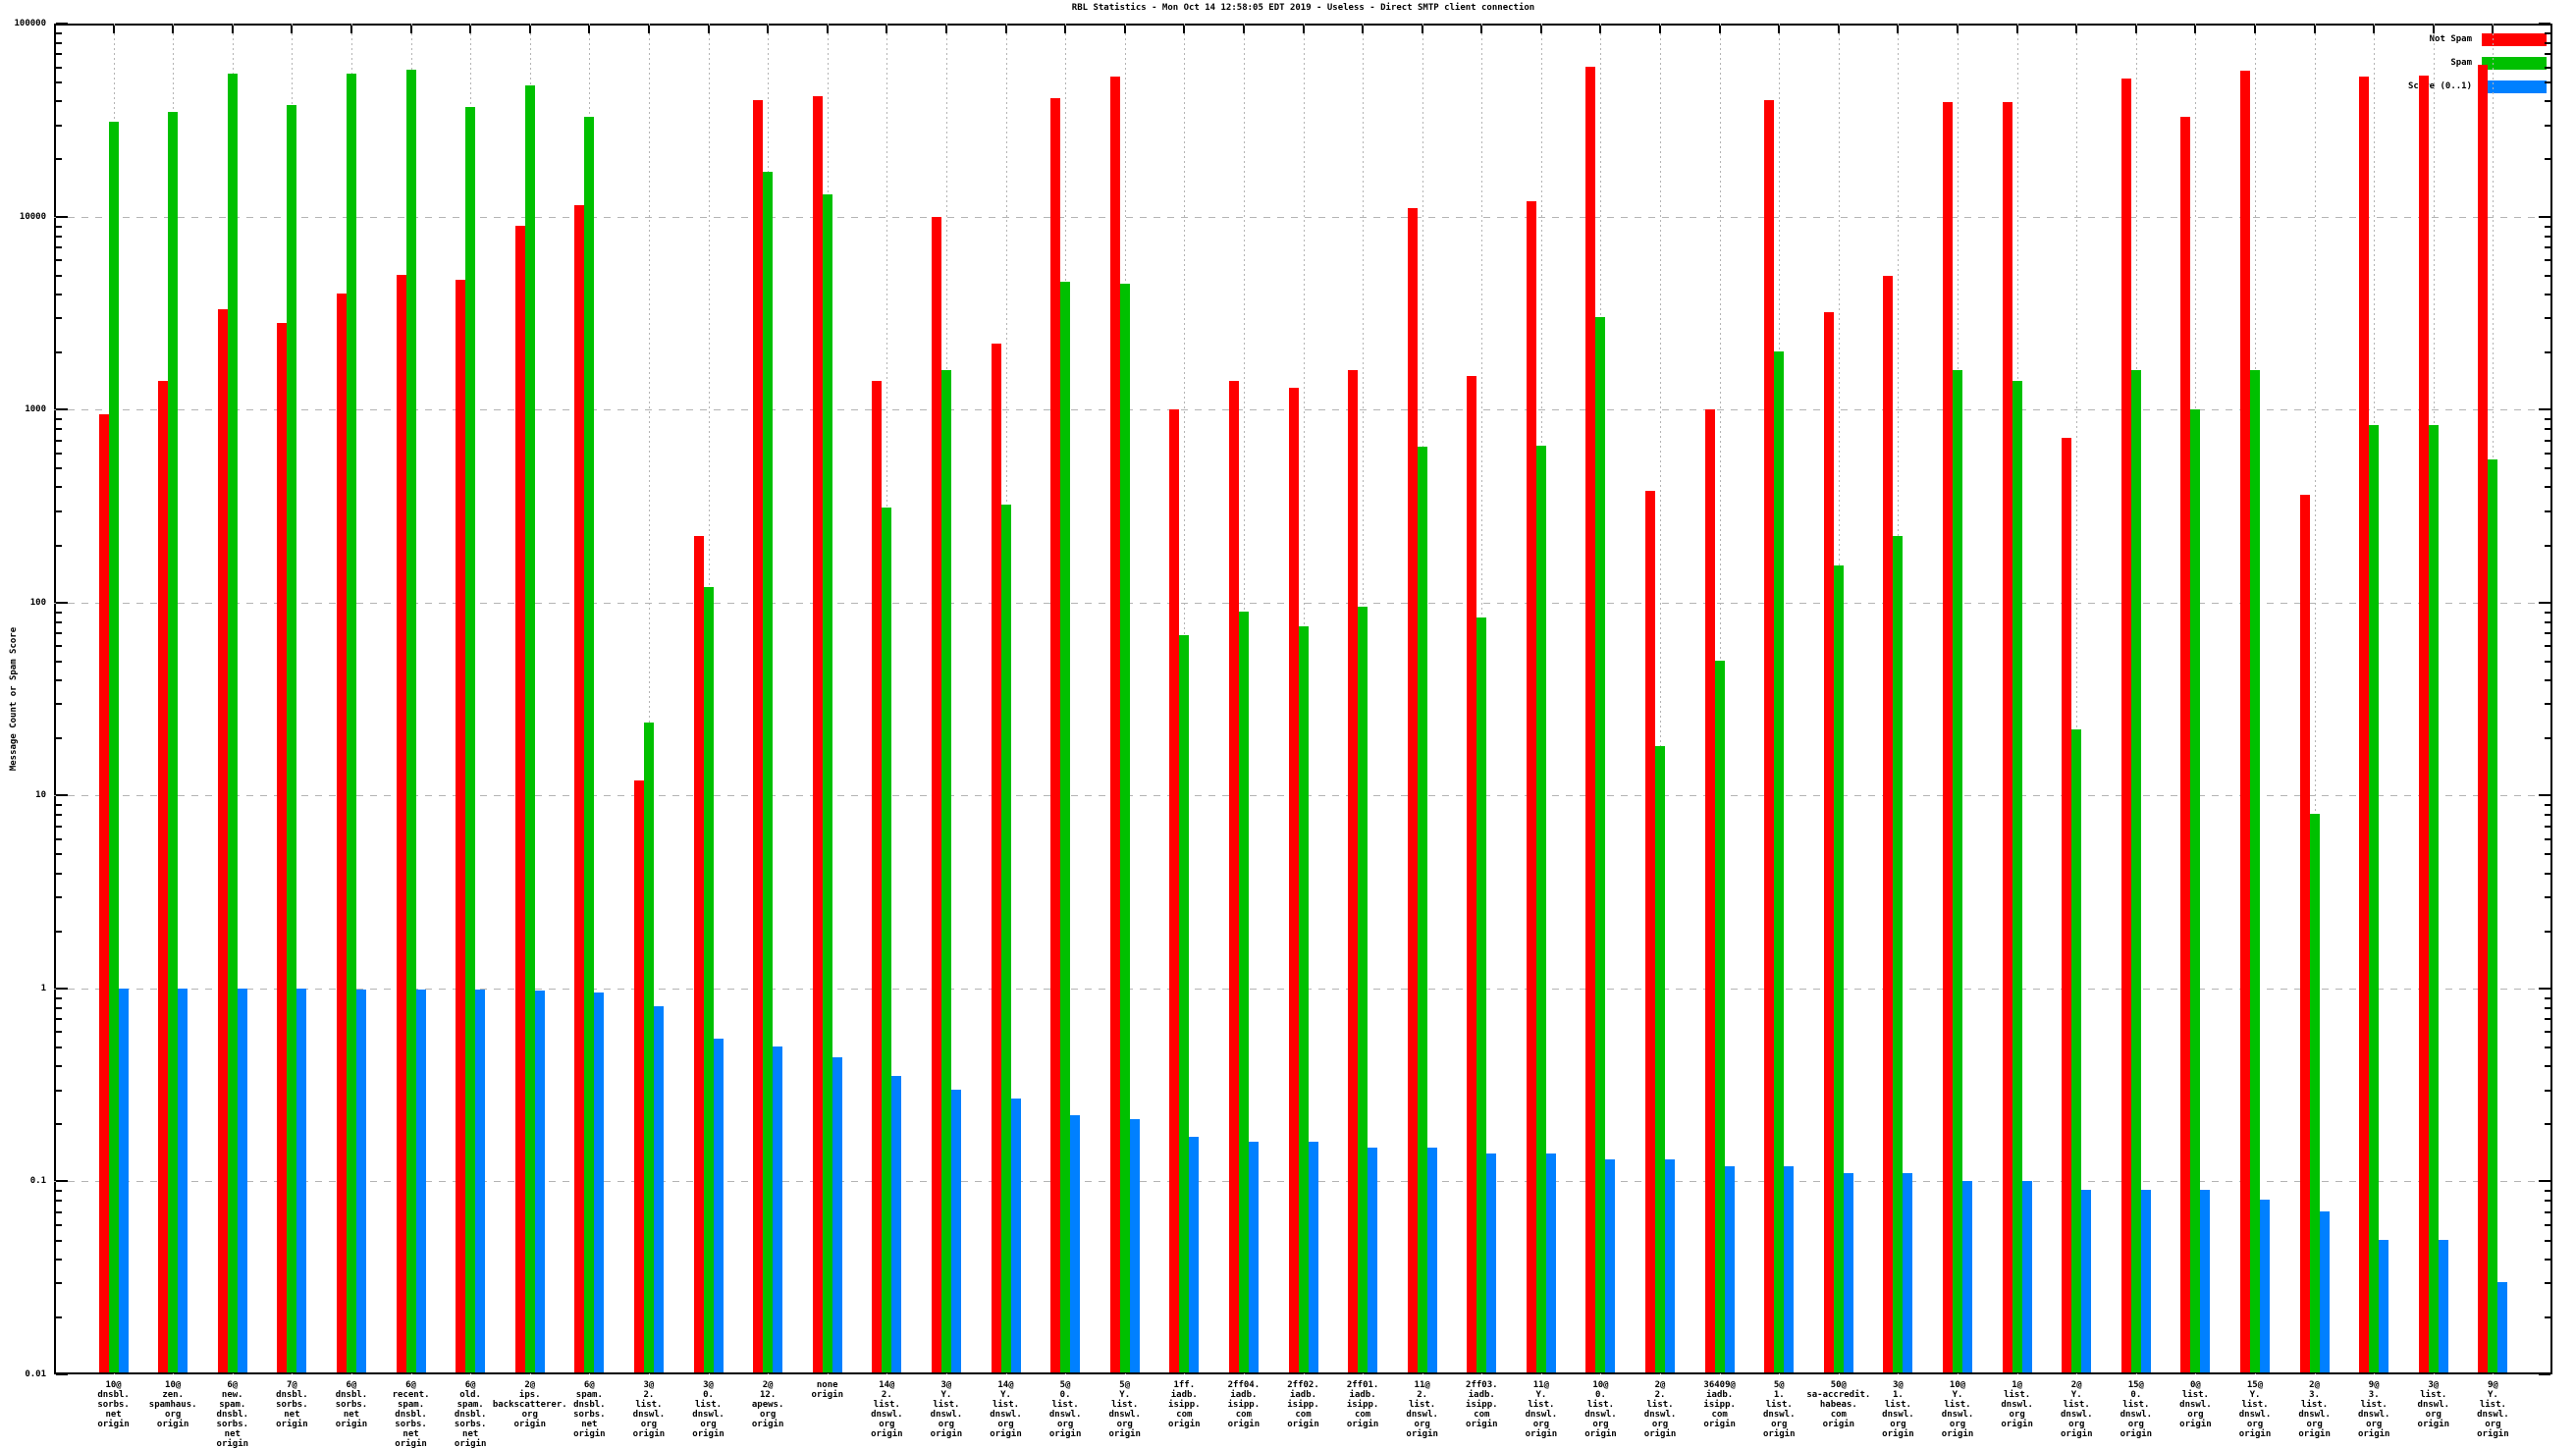 This screenshot has height=1449, width=2576. Describe the element at coordinates (40, 795) in the screenshot. I see `y-tick-label: 10` at that location.